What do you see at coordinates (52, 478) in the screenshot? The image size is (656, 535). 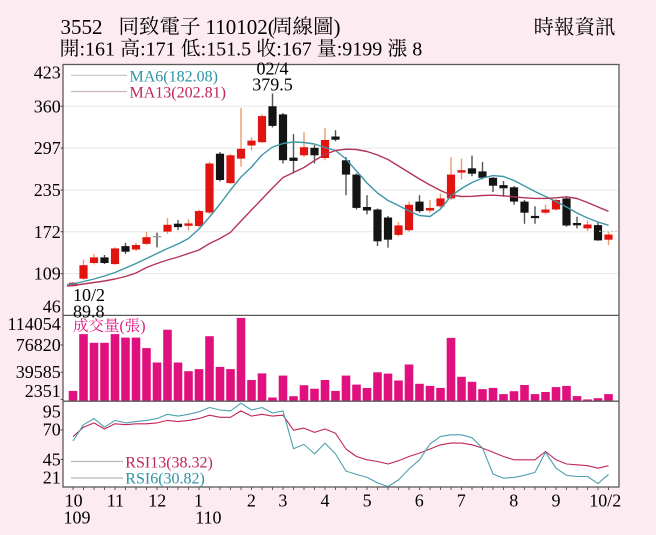 I see `svg-text: 21` at bounding box center [52, 478].